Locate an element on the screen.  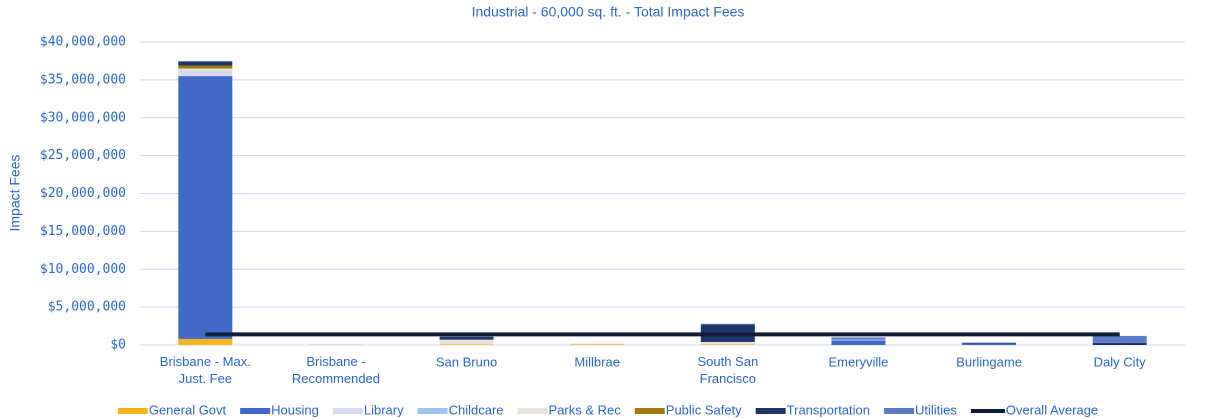
legend-label: Parks & Rec is located at coordinates (585, 409).